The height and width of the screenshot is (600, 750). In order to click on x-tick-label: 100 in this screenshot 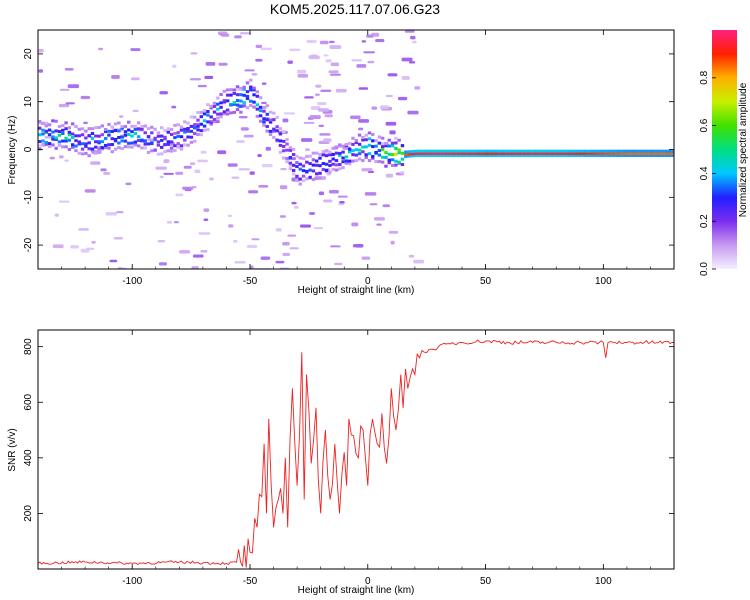, I will do `click(603, 581)`.